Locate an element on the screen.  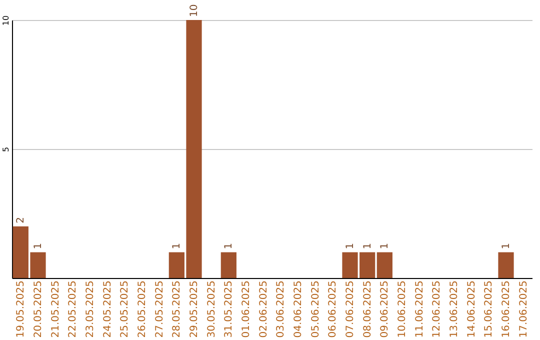
x-tick-label: 09.06.2025 is located at coordinates (385, 309).